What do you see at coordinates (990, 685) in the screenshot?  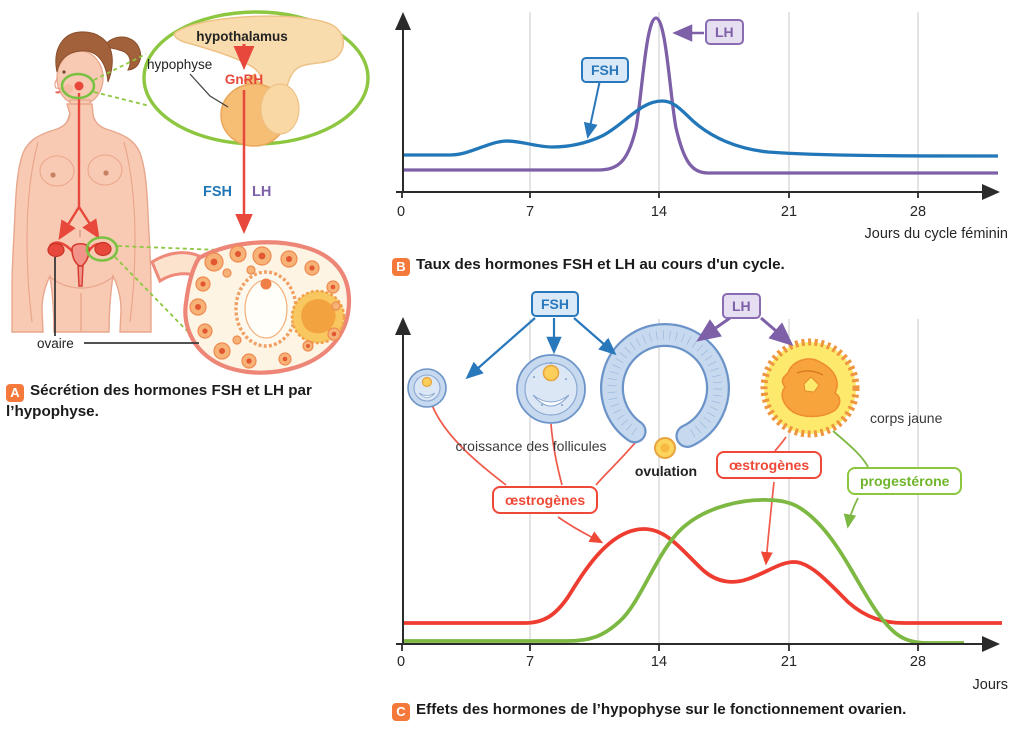 I see `chart-c-x-axis-label: Jours` at bounding box center [990, 685].